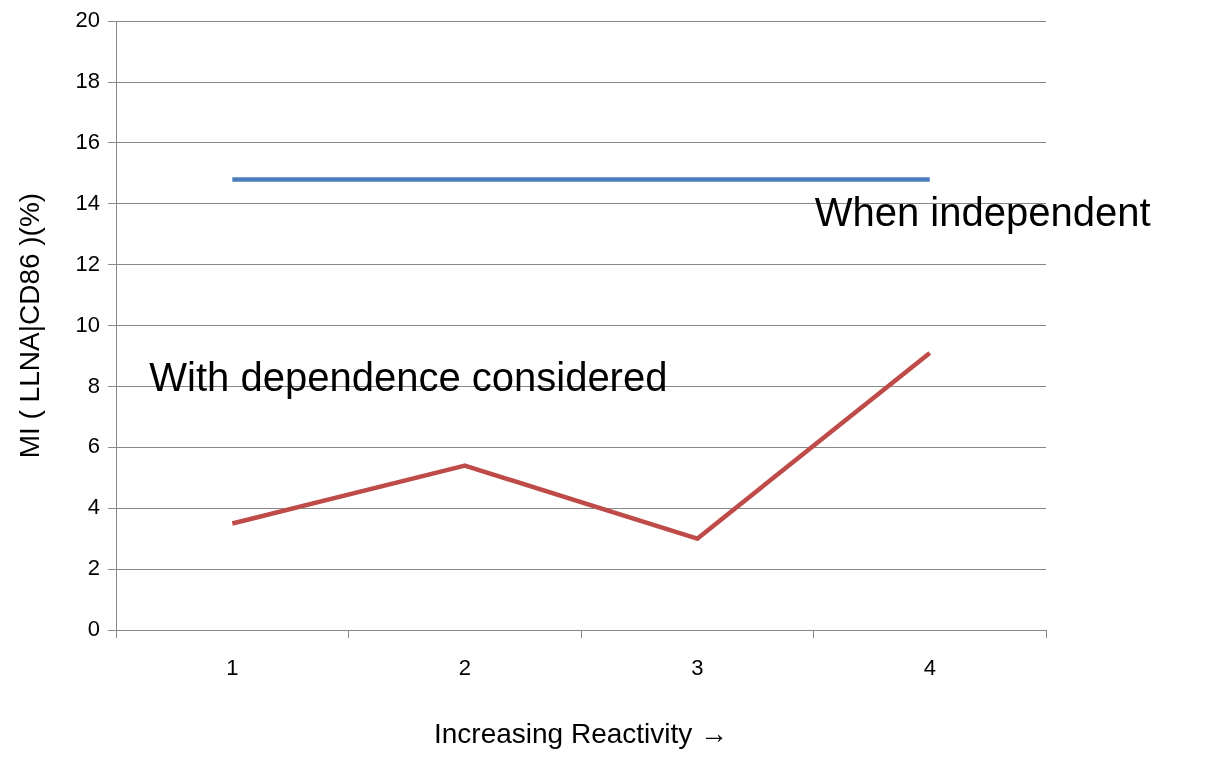 The image size is (1231, 760). I want to click on y-tick-label: 20, so click(88, 20).